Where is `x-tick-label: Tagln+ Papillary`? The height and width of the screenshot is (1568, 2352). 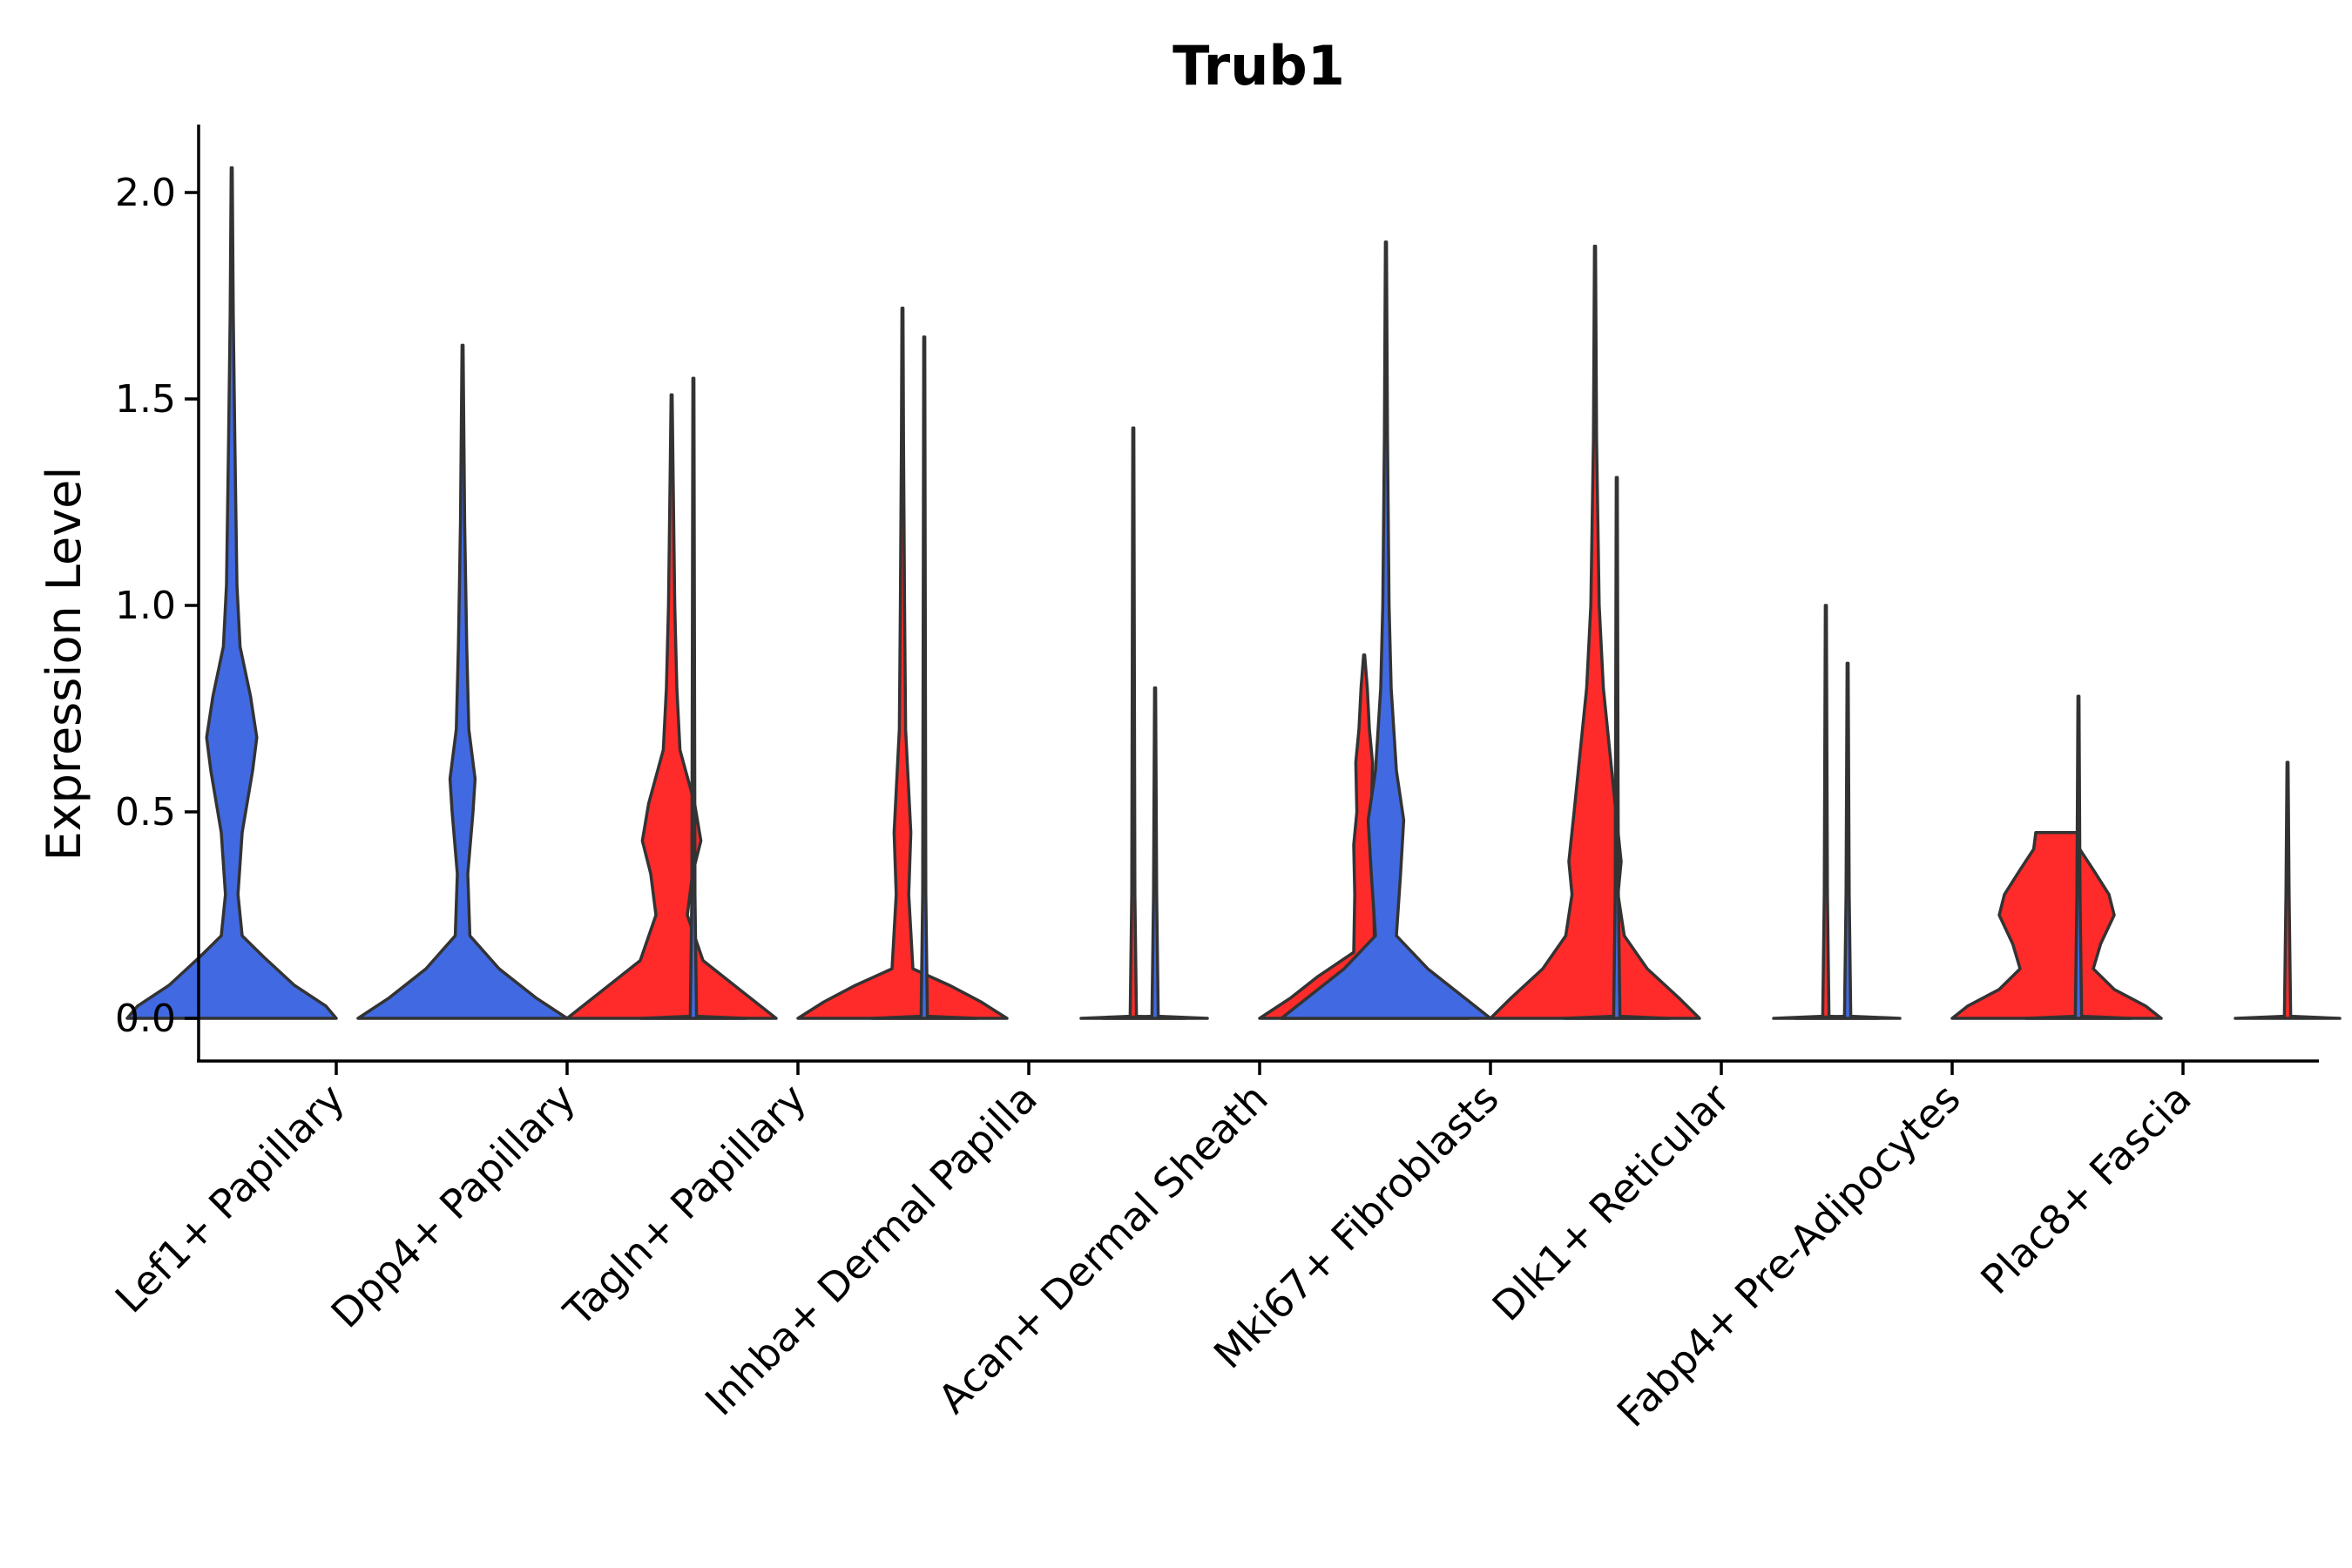
x-tick-label: Tagln+ Papillary is located at coordinates (684, 1205).